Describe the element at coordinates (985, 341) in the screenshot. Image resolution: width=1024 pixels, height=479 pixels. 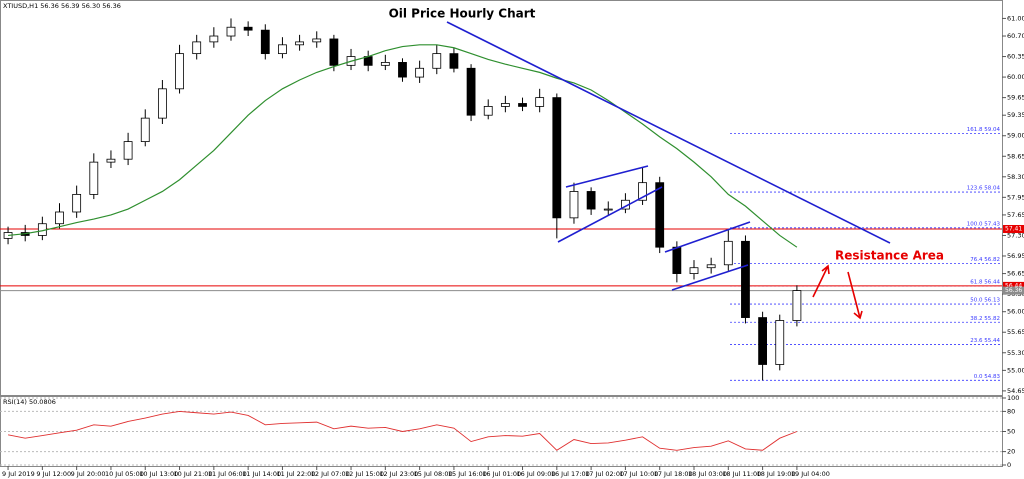
I see `fib-label: 23.6 55.44` at that location.